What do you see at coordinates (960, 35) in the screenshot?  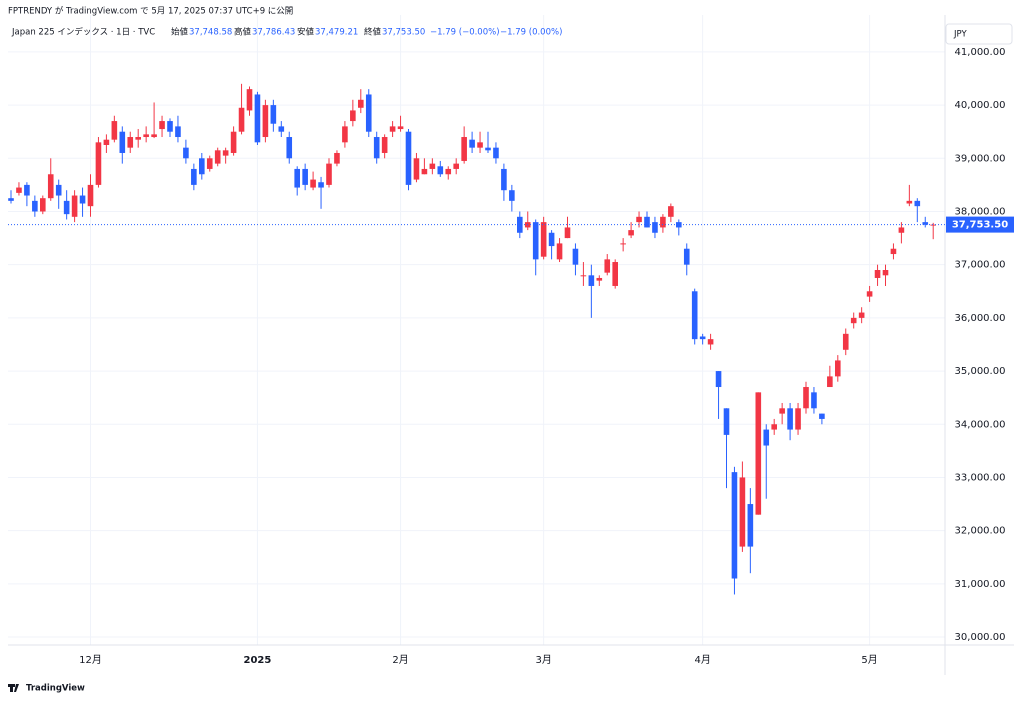 I see `currency: JPY` at bounding box center [960, 35].